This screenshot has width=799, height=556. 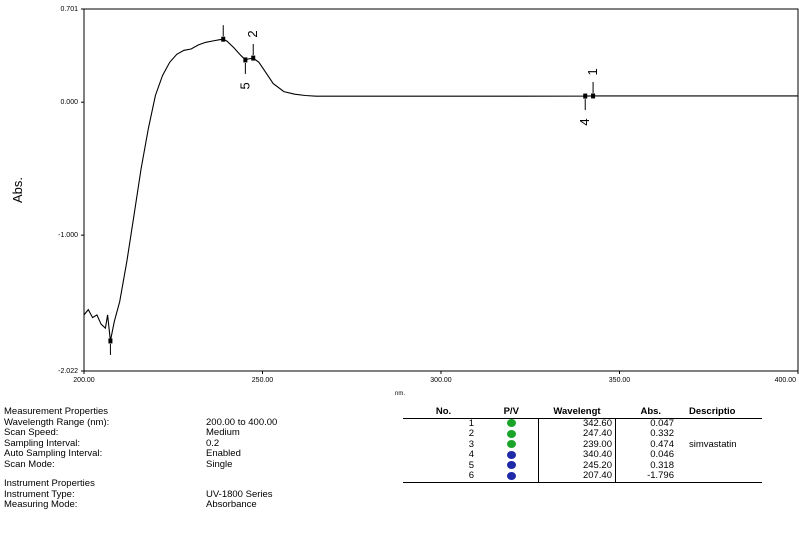 What do you see at coordinates (441, 380) in the screenshot?
I see `x-tick-label: 300.00` at bounding box center [441, 380].